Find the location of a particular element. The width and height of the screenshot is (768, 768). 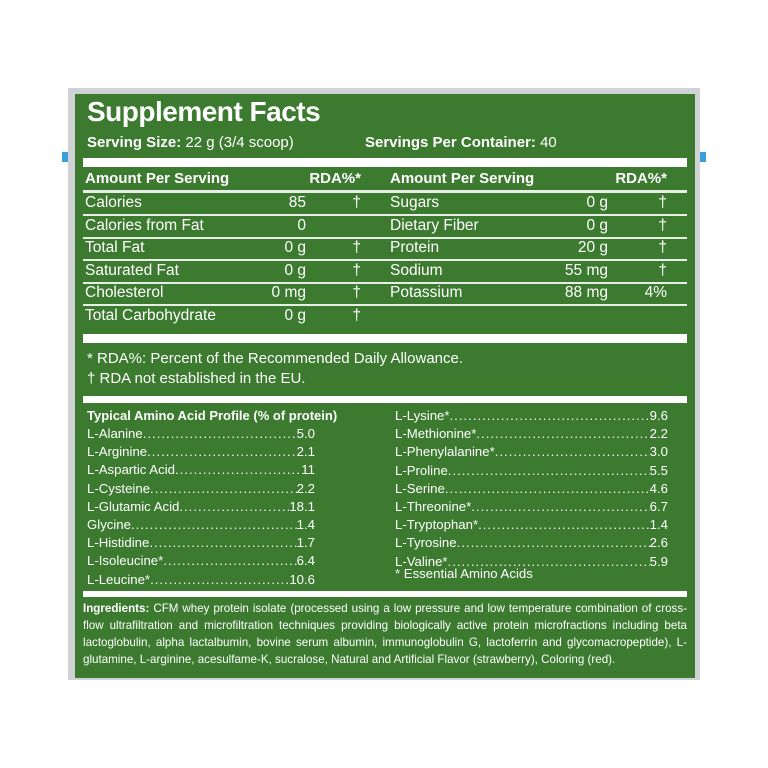

servings-per-container: Servings Per Container: 40 is located at coordinates (461, 142).